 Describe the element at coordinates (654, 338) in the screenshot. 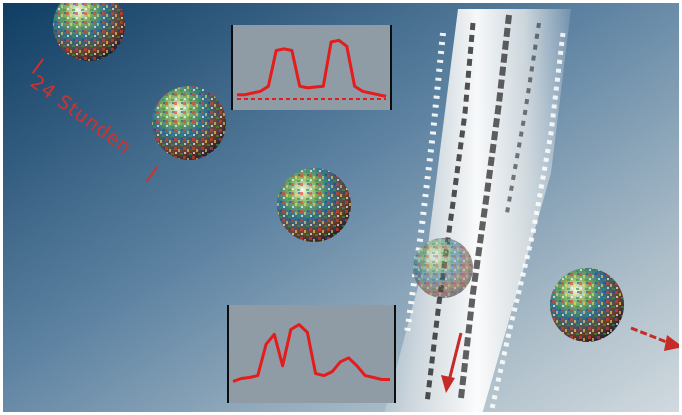

I see `arrow-right-icon` at that location.